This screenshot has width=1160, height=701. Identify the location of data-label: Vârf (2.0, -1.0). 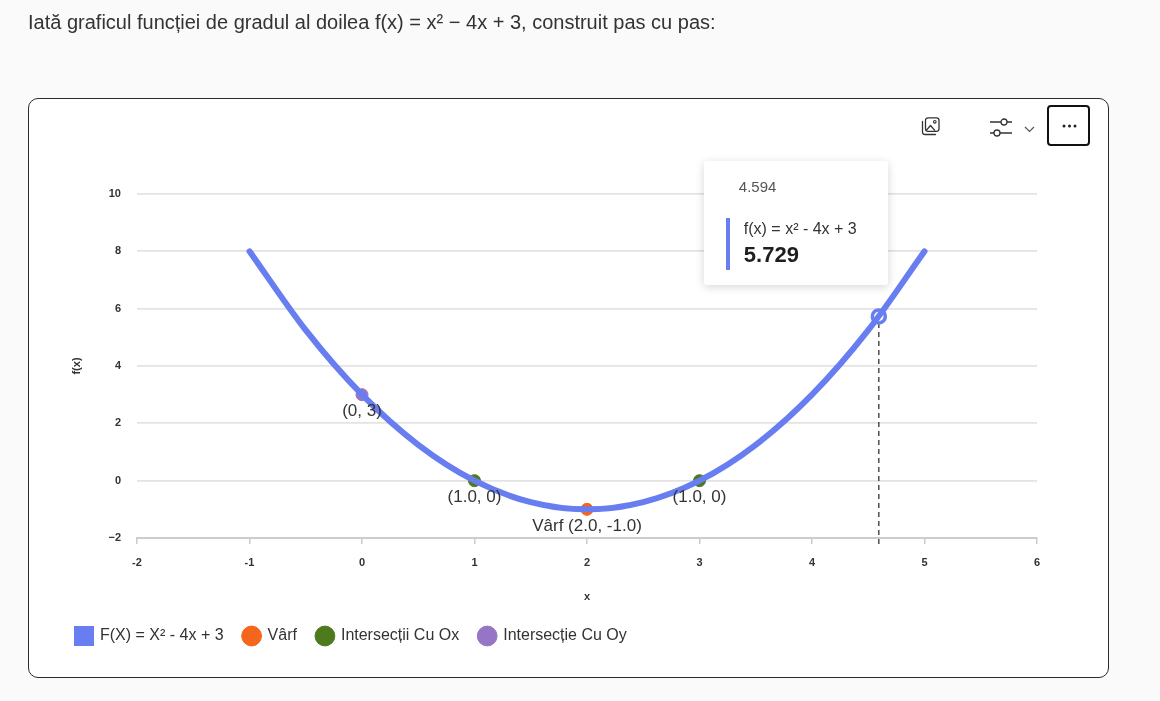
(587, 525).